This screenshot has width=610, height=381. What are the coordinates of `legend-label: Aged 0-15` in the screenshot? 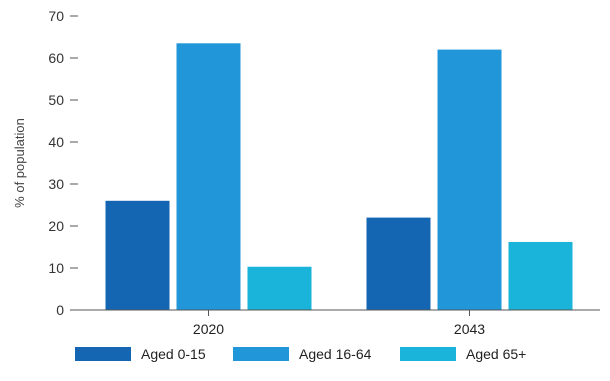 It's located at (173, 354).